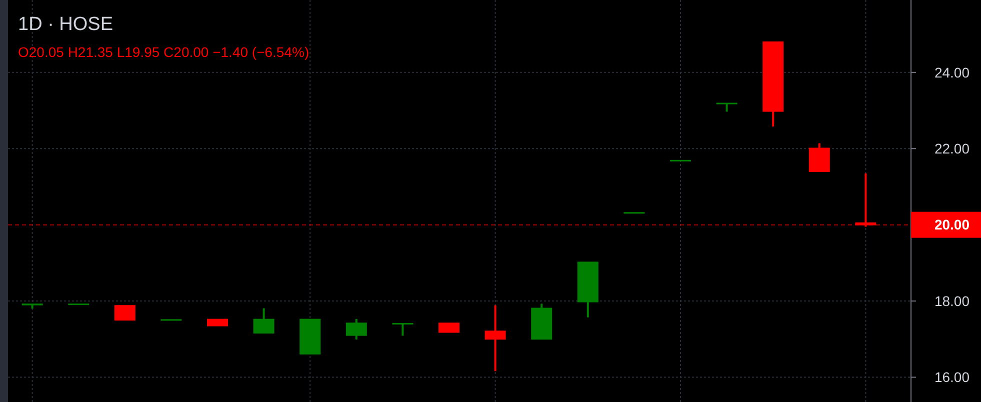 This screenshot has width=981, height=402. I want to click on y-tick-label: 22.00, so click(952, 148).